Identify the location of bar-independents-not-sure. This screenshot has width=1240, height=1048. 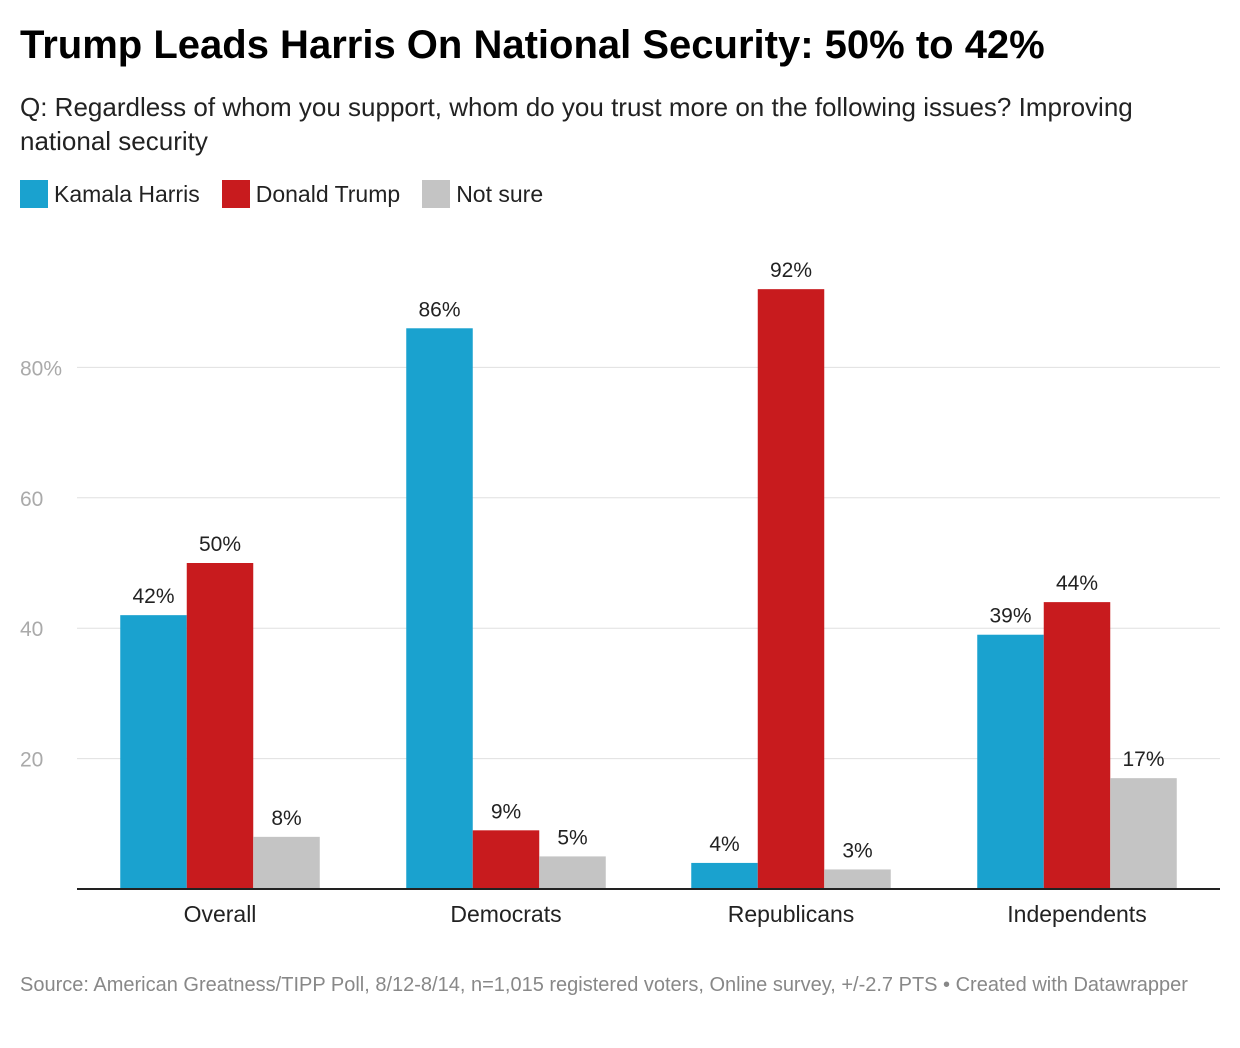
(1143, 833).